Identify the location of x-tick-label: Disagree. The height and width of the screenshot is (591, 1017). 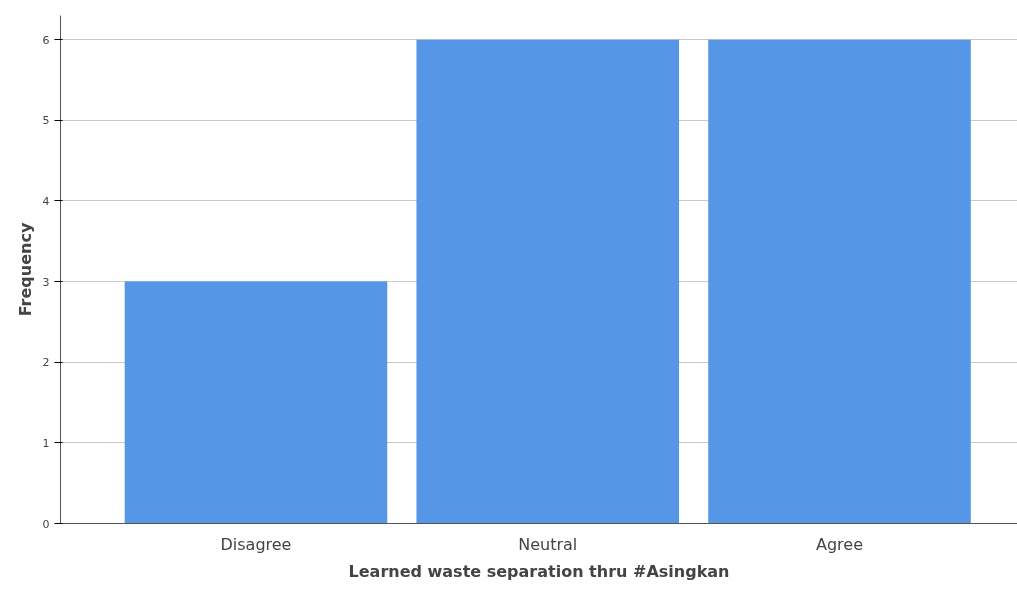
(256, 544).